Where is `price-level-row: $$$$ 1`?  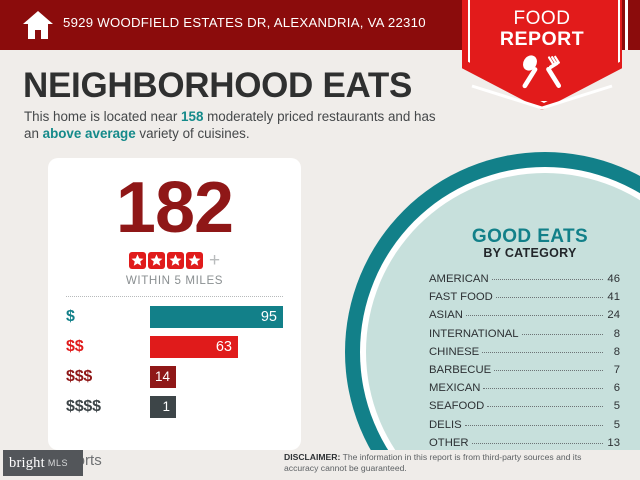
price-level-row: $$$$ 1 is located at coordinates (174, 409).